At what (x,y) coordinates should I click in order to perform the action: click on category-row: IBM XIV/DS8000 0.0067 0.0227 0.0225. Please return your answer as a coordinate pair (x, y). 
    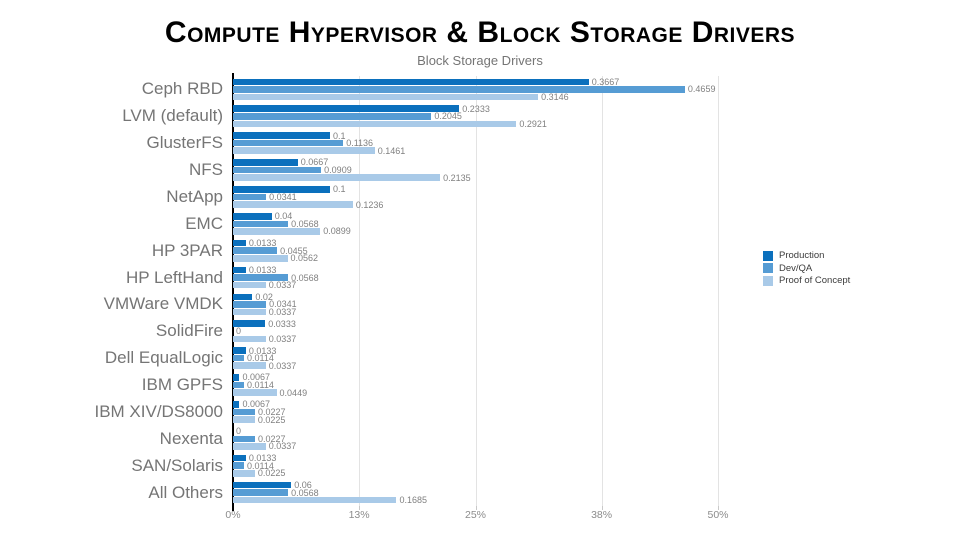
    Looking at the image, I should click on (406, 412).